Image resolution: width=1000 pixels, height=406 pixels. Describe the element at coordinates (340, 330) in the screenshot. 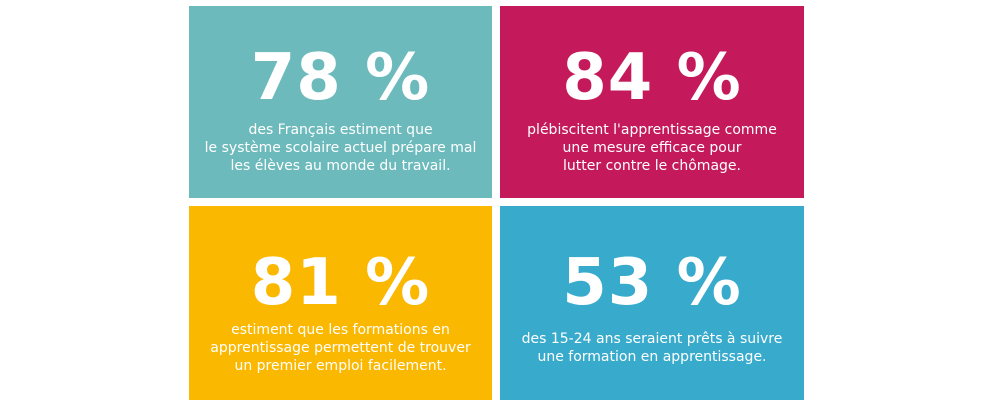

I see `stat-description-line: estiment que les formations en` at that location.